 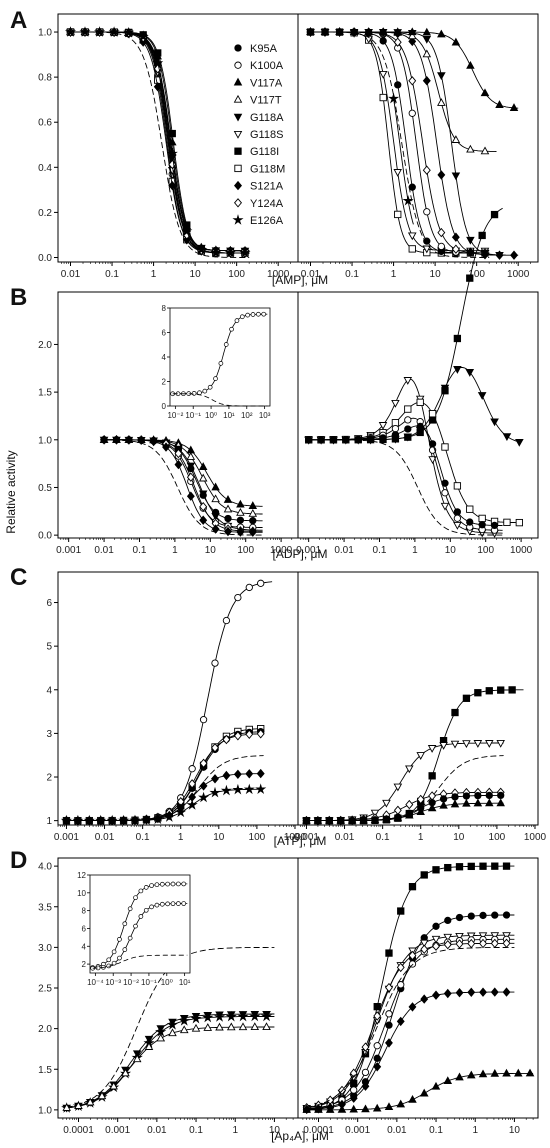 I want to click on inset-y-tick-label: 8, so click(x=164, y=308).